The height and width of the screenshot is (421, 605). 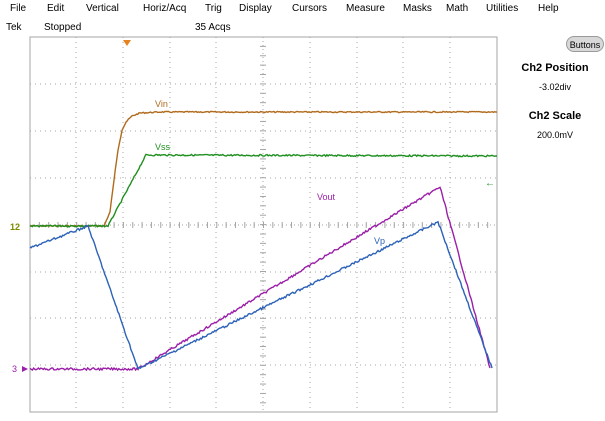 I want to click on ch2-scale-title: Ch2 Scale, so click(x=555, y=116).